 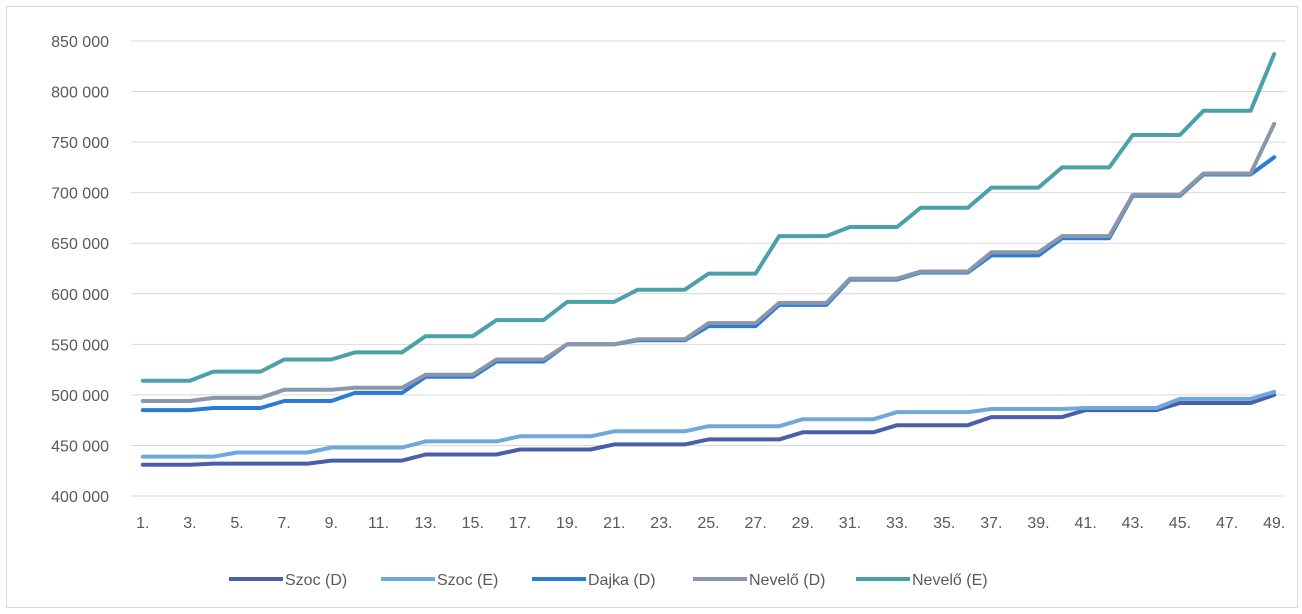 What do you see at coordinates (1274, 523) in the screenshot?
I see `x-tick-label: 49.` at bounding box center [1274, 523].